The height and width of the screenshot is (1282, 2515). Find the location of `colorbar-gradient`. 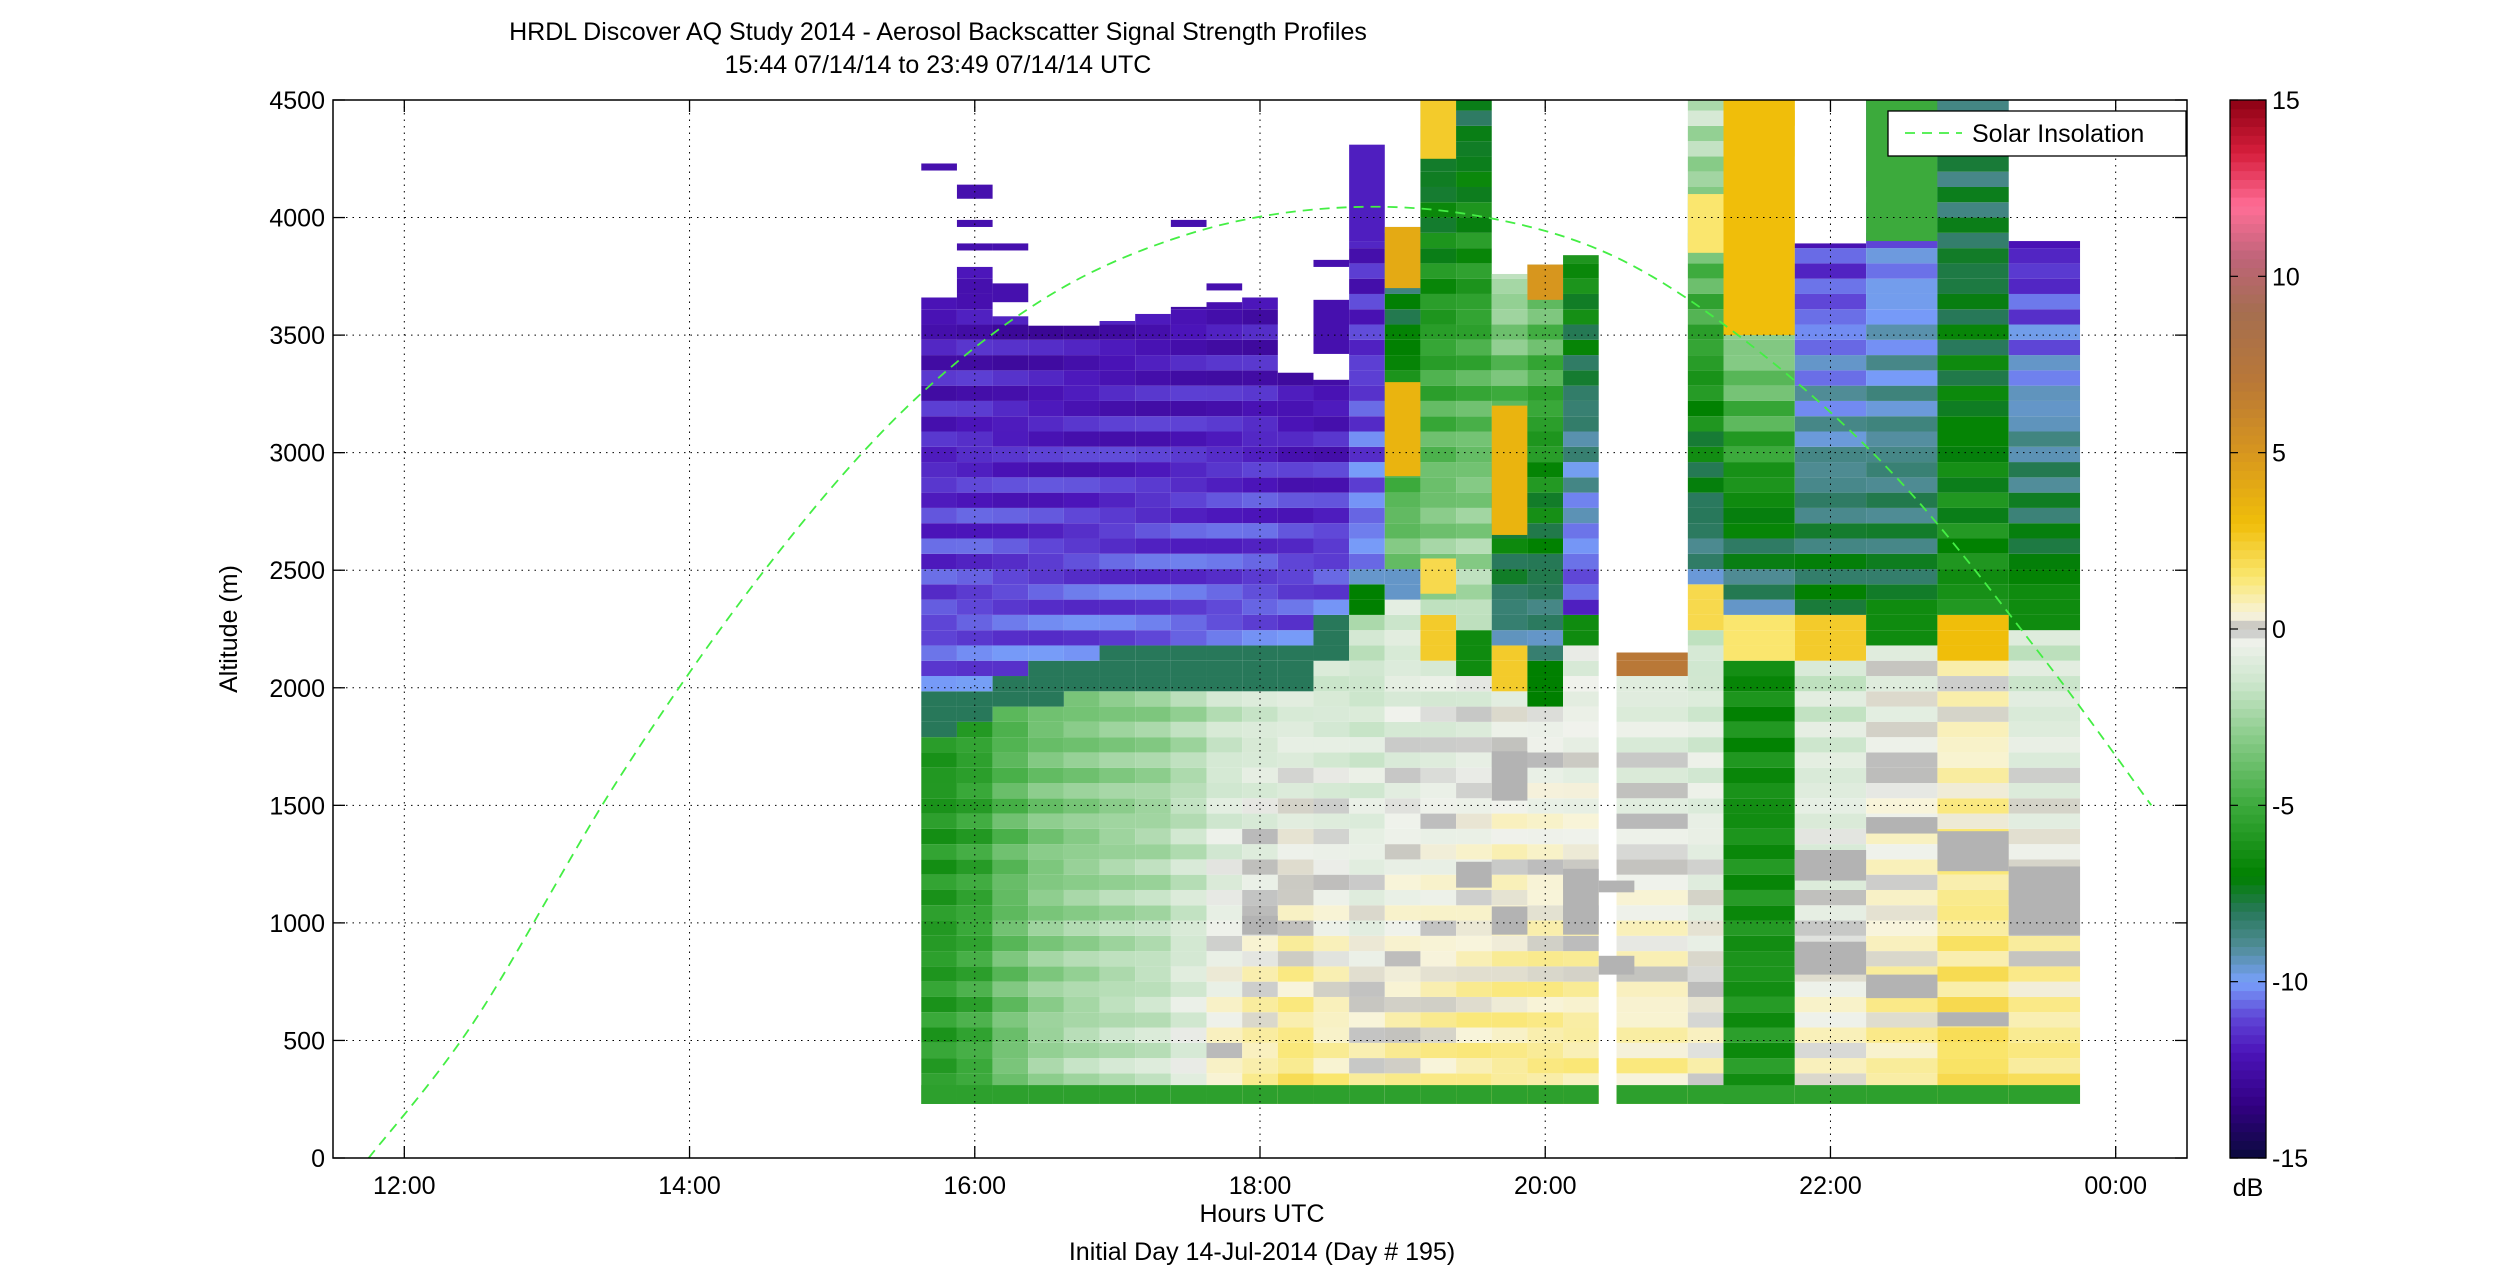

colorbar-gradient is located at coordinates (2248, 629).